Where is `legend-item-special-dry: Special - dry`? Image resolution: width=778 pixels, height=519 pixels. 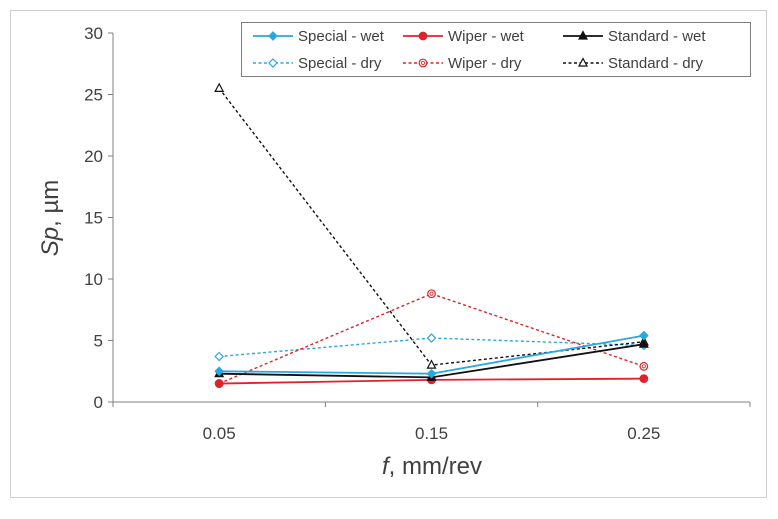 legend-item-special-dry: Special - dry is located at coordinates (317, 63).